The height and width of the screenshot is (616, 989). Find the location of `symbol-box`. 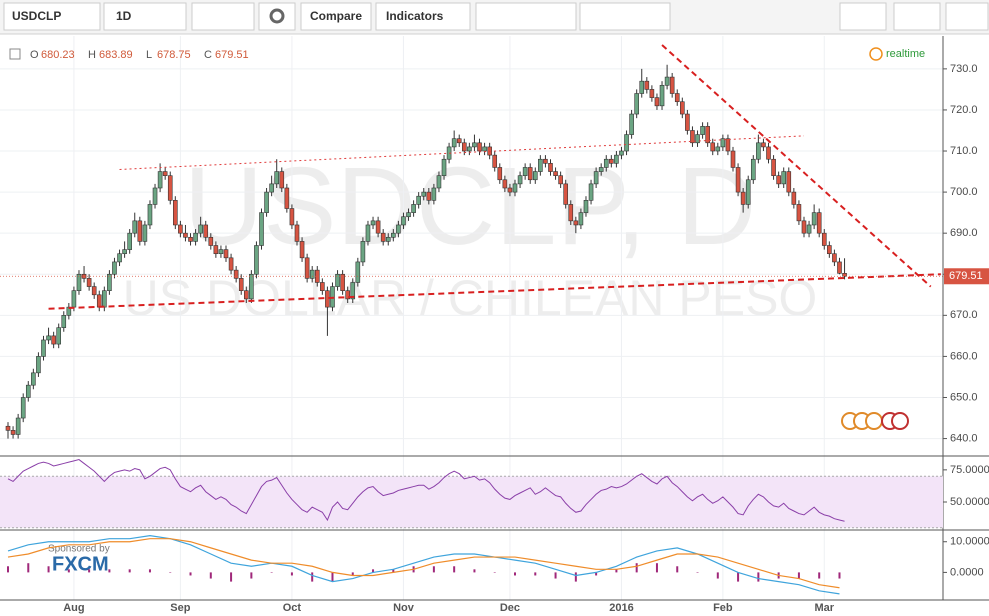

symbol-box is located at coordinates (52, 16).